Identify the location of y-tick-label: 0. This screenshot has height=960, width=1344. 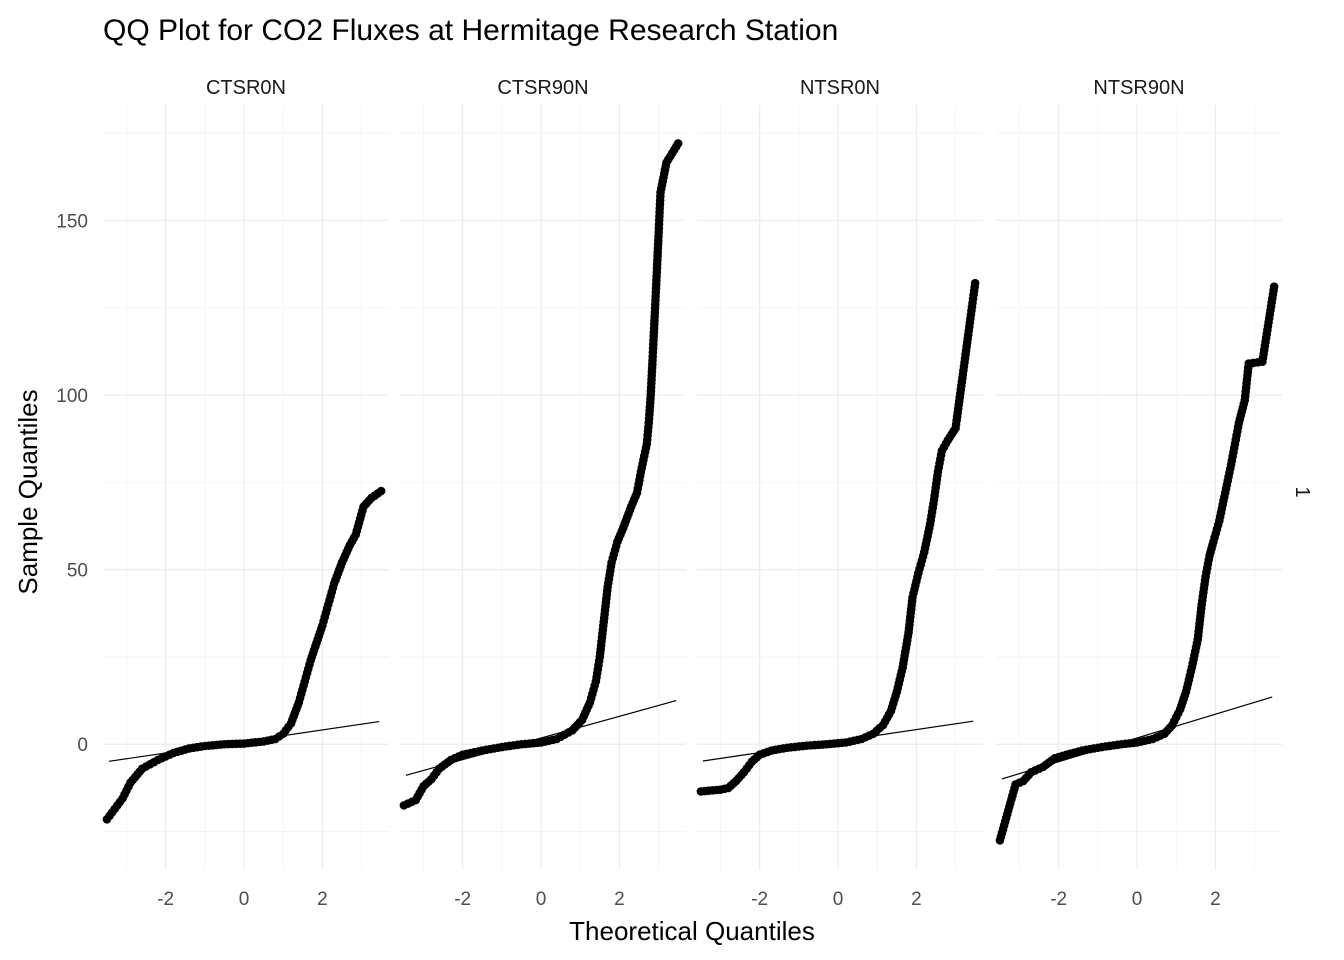
(82, 745).